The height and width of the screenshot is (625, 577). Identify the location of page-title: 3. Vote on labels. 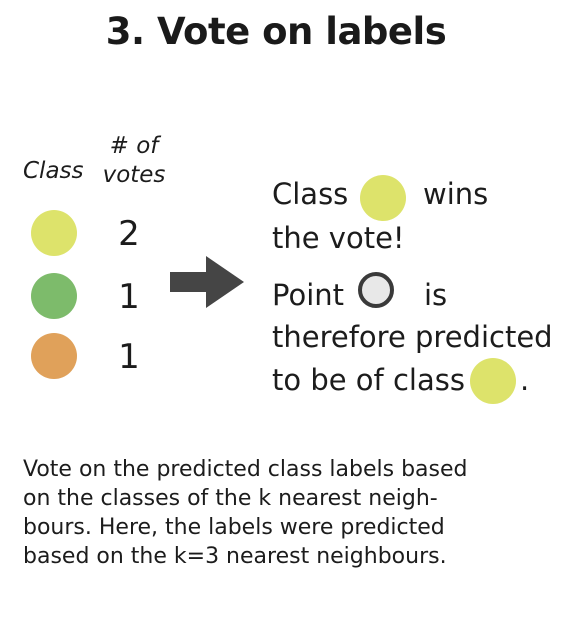
(276, 31).